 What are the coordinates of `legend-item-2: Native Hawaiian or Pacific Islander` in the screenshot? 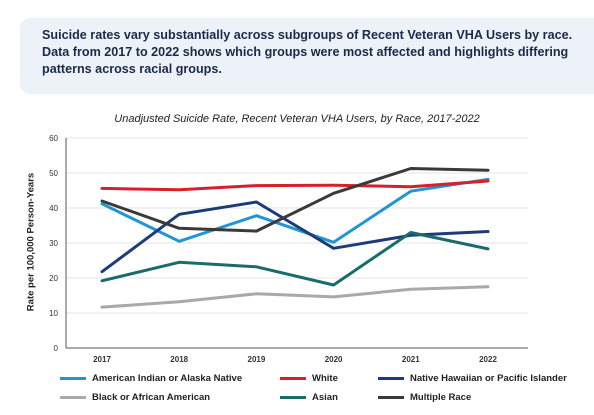 It's located at (472, 378).